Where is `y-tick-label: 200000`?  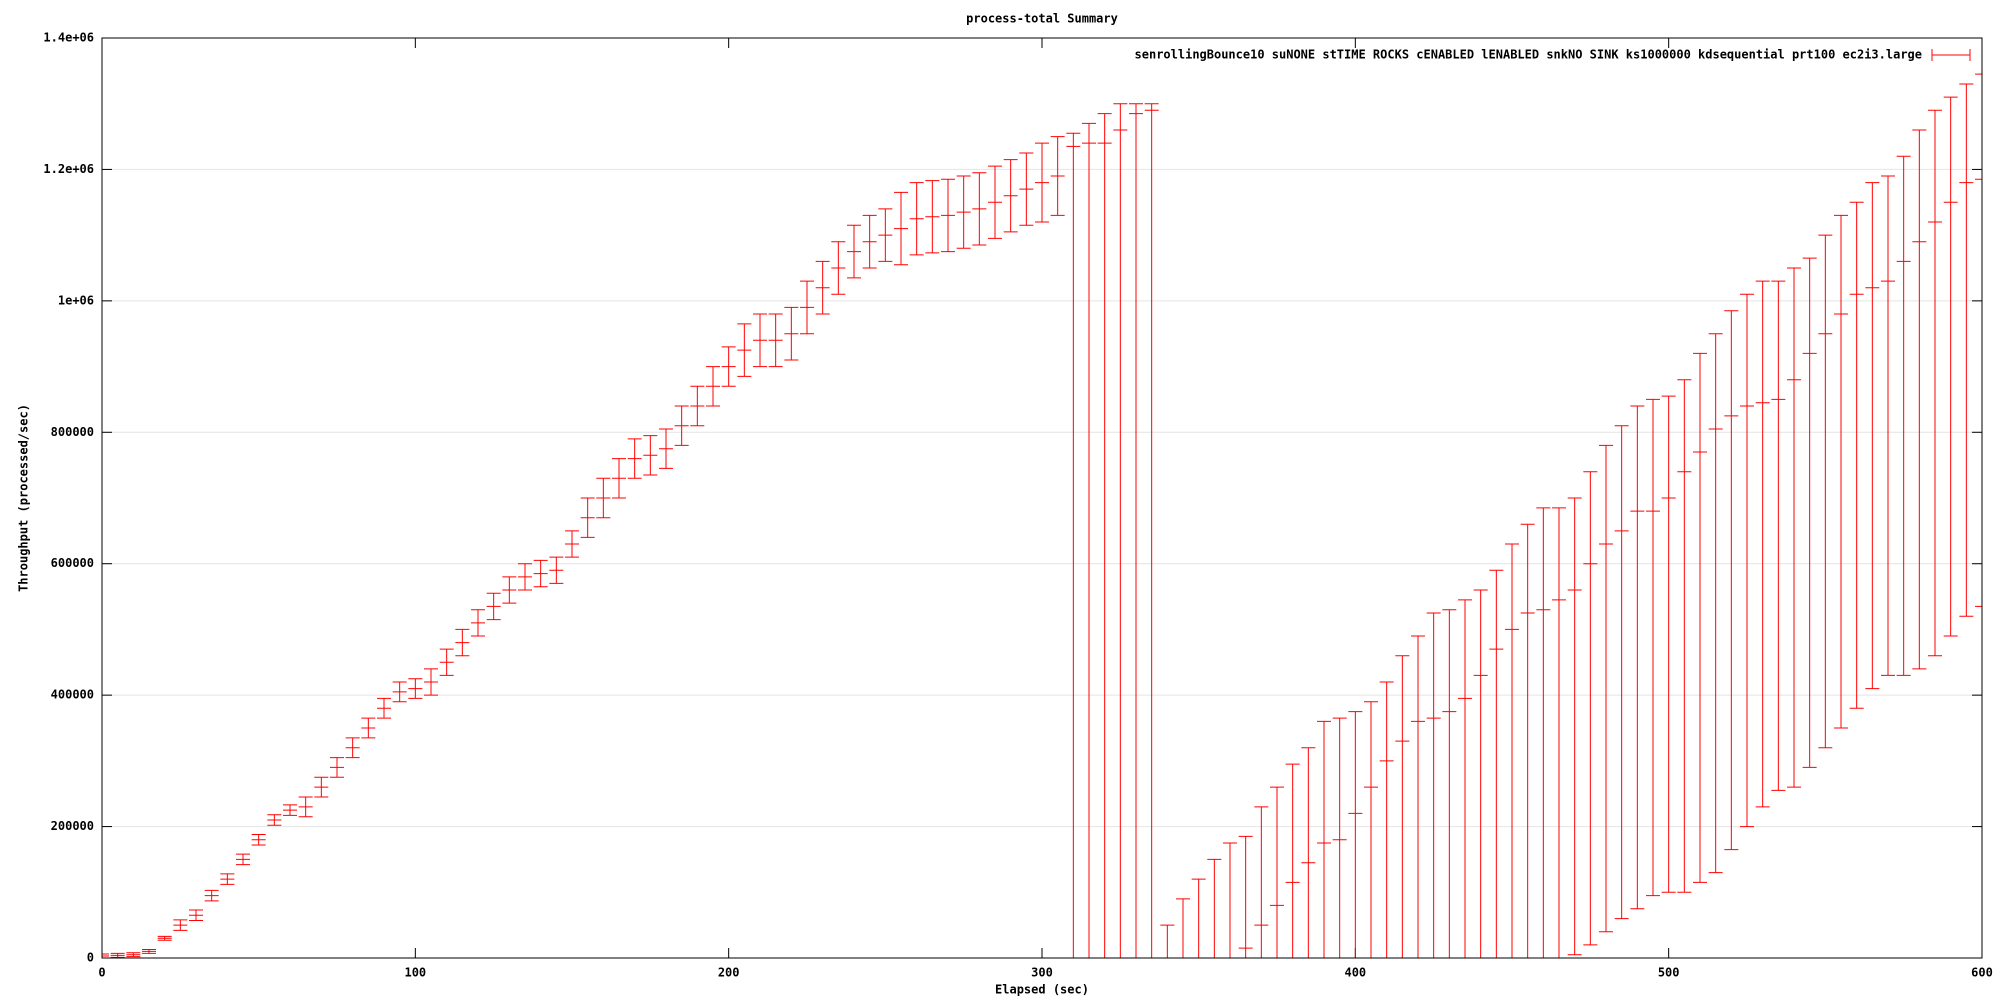 y-tick-label: 200000 is located at coordinates (72, 826).